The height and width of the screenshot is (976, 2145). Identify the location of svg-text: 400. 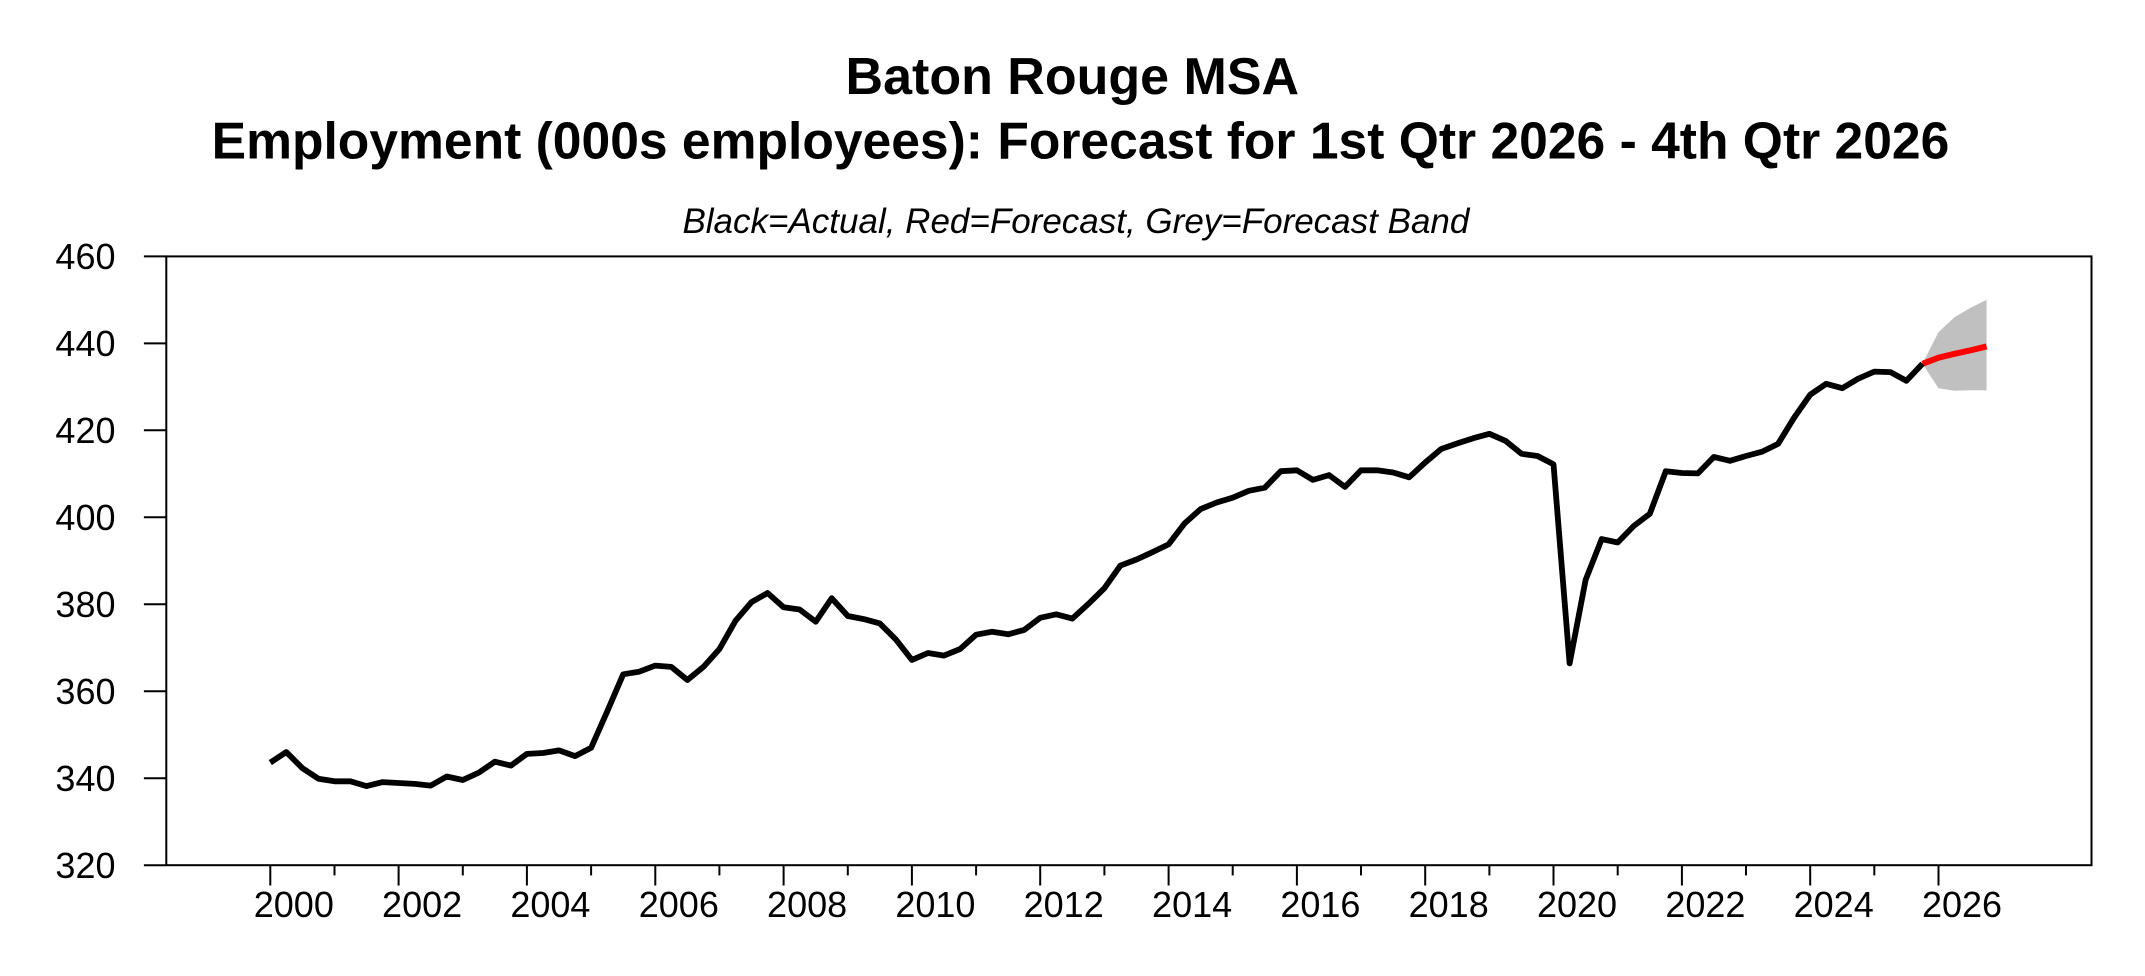
(85, 517).